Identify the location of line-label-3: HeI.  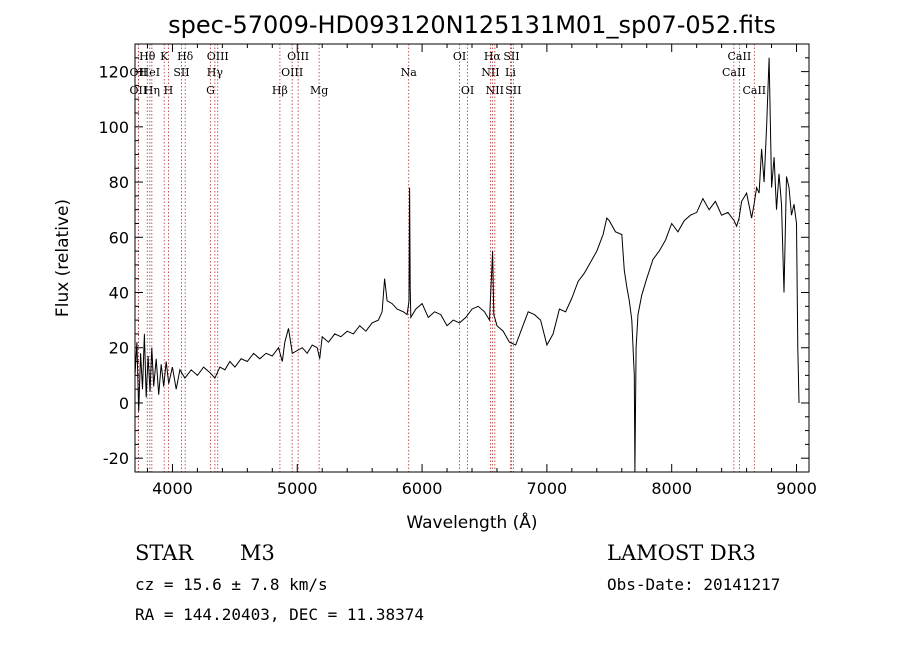
(150, 72).